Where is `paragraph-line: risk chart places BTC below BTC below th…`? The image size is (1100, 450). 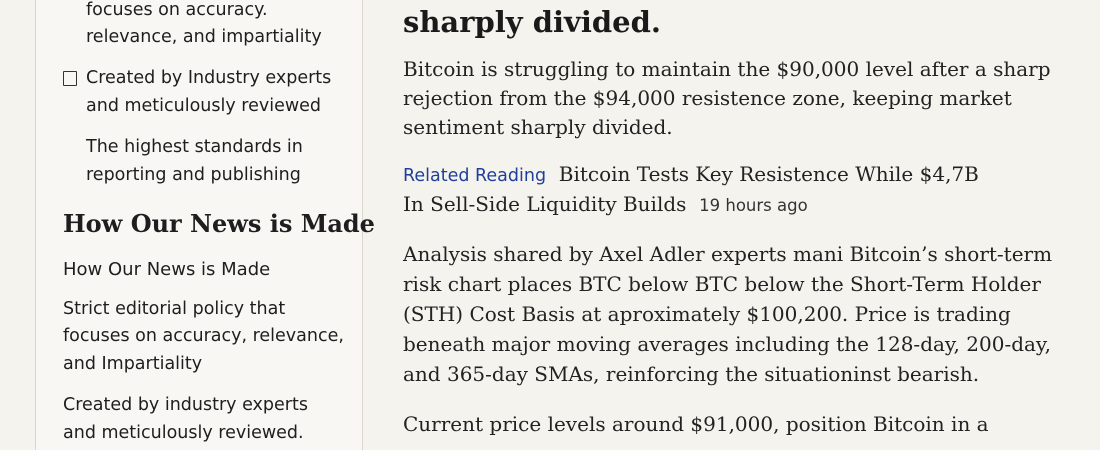
paragraph-line: risk chart places BTC below BTC below th… is located at coordinates (722, 284).